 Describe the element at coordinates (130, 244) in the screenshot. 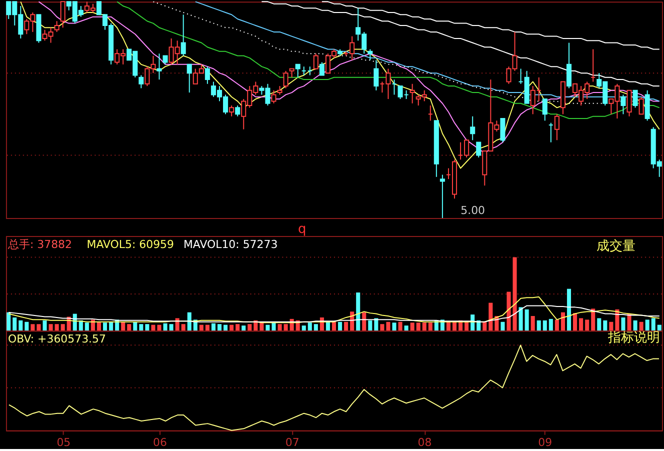

I see `text: MAVOL5: 60959` at that location.